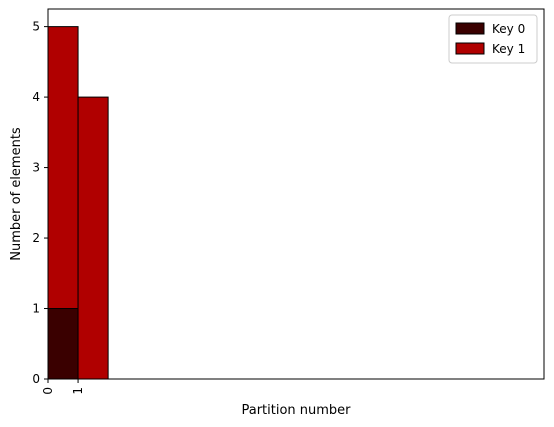 The height and width of the screenshot is (427, 554). Describe the element at coordinates (78, 391) in the screenshot. I see `x-tick-label: 1` at that location.